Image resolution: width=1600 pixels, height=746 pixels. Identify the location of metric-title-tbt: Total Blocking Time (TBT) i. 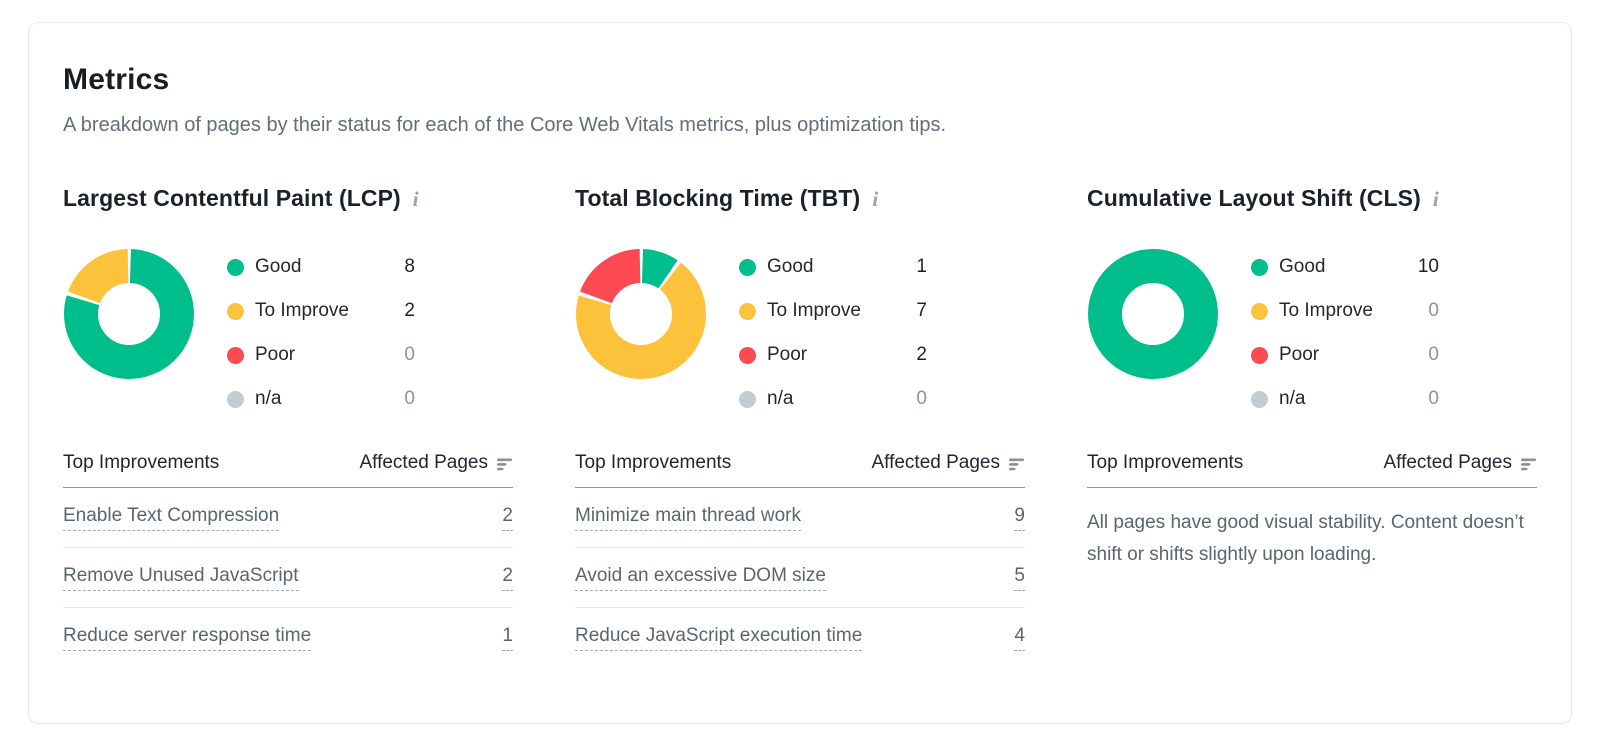
(800, 198).